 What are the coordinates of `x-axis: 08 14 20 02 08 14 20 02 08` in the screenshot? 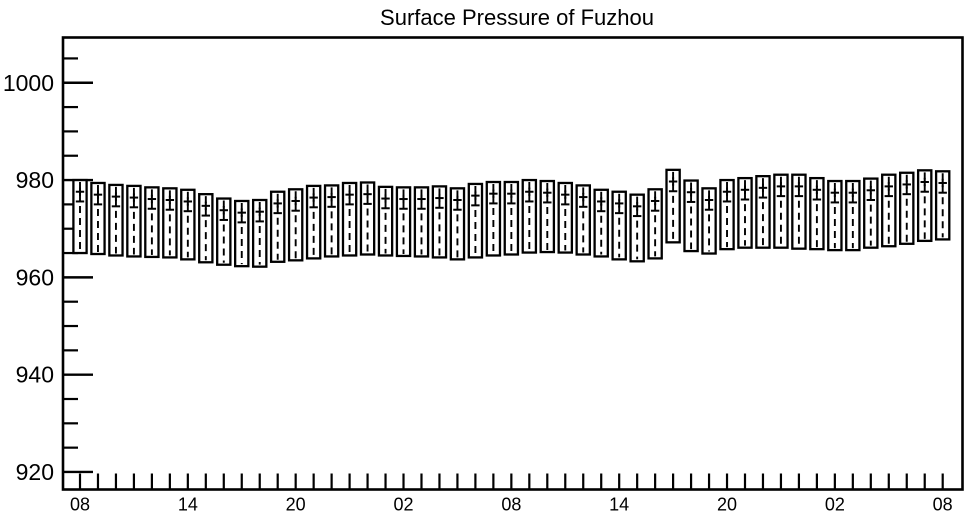 It's located at (511, 493).